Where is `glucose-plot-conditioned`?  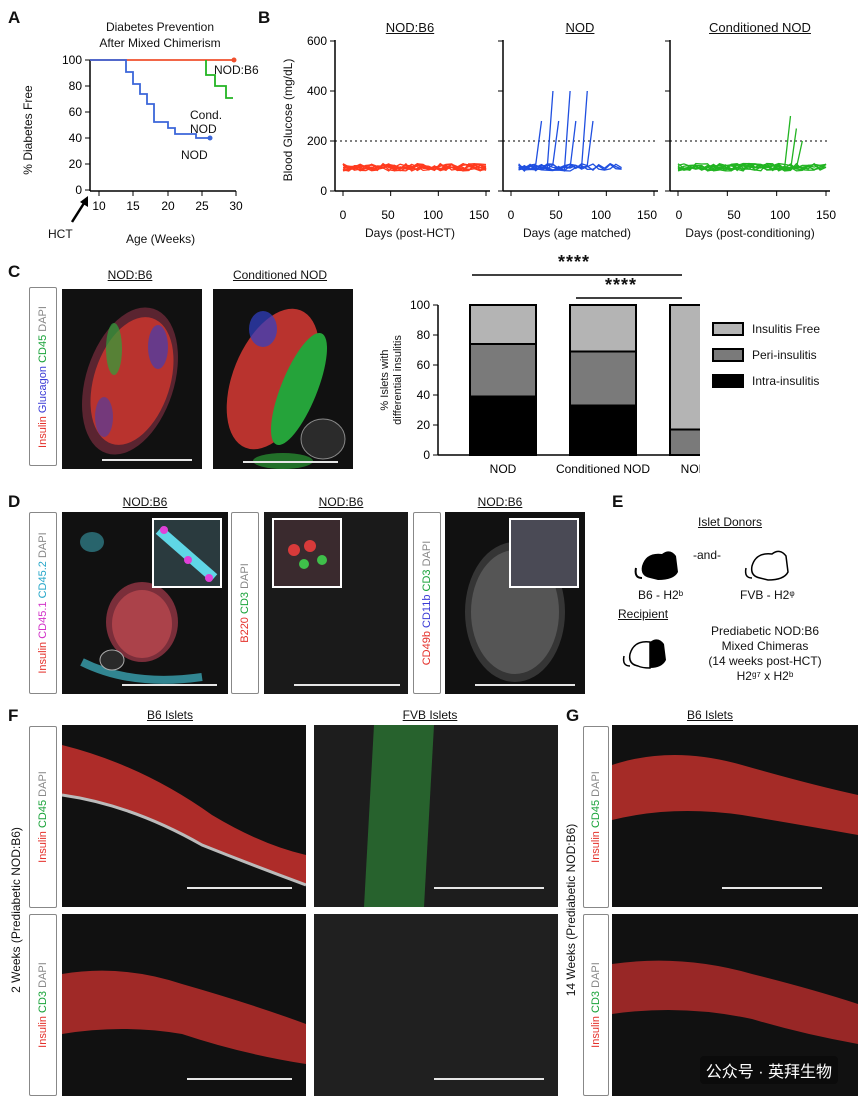 glucose-plot-conditioned is located at coordinates (750, 155).